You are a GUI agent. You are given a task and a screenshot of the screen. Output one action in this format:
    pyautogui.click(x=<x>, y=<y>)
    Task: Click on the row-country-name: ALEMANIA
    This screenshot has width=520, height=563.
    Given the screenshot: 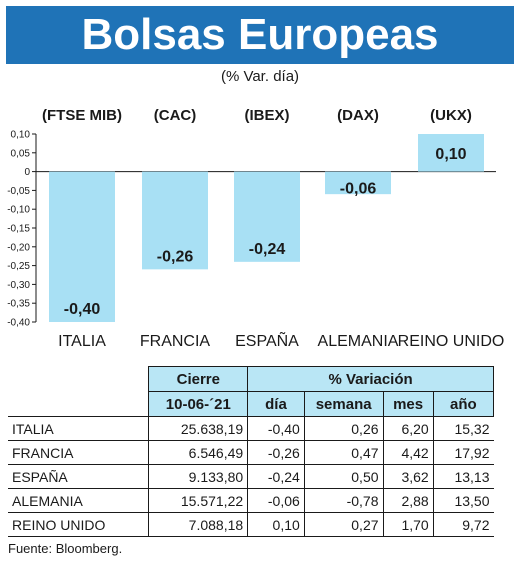 What is the action you would take?
    pyautogui.click(x=78, y=500)
    